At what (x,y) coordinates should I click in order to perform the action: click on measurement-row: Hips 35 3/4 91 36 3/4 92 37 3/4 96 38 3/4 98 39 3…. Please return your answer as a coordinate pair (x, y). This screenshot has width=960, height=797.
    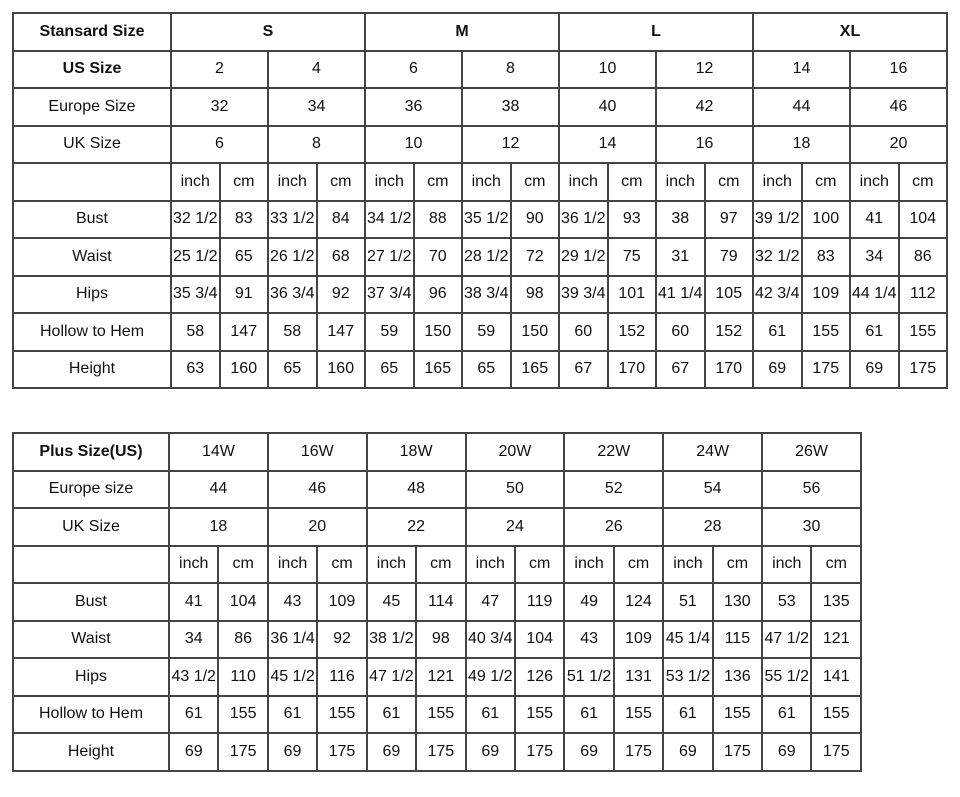
    Looking at the image, I should click on (480, 294).